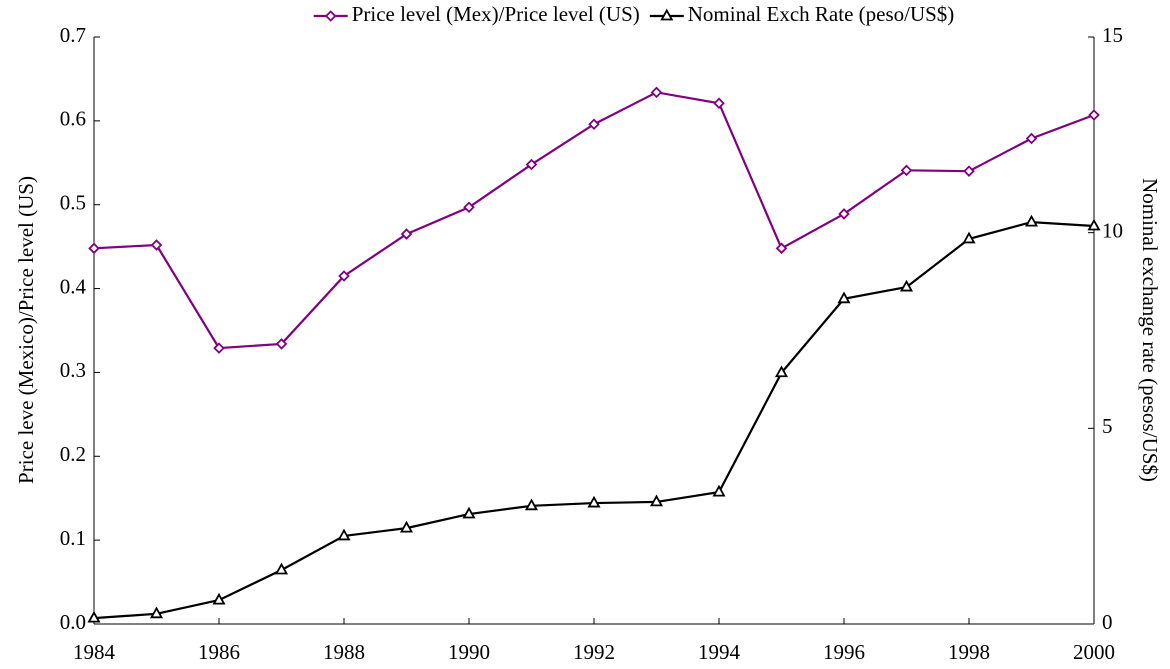 The height and width of the screenshot is (669, 1170). What do you see at coordinates (26, 330) in the screenshot?
I see `y-axis-label: Price leve (Mexico)/Price level (US)` at bounding box center [26, 330].